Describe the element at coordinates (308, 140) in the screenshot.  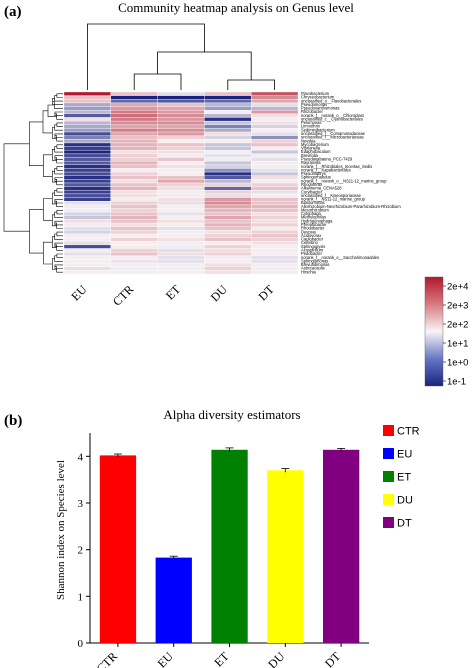
I see `genus-label: Nevskia` at that location.